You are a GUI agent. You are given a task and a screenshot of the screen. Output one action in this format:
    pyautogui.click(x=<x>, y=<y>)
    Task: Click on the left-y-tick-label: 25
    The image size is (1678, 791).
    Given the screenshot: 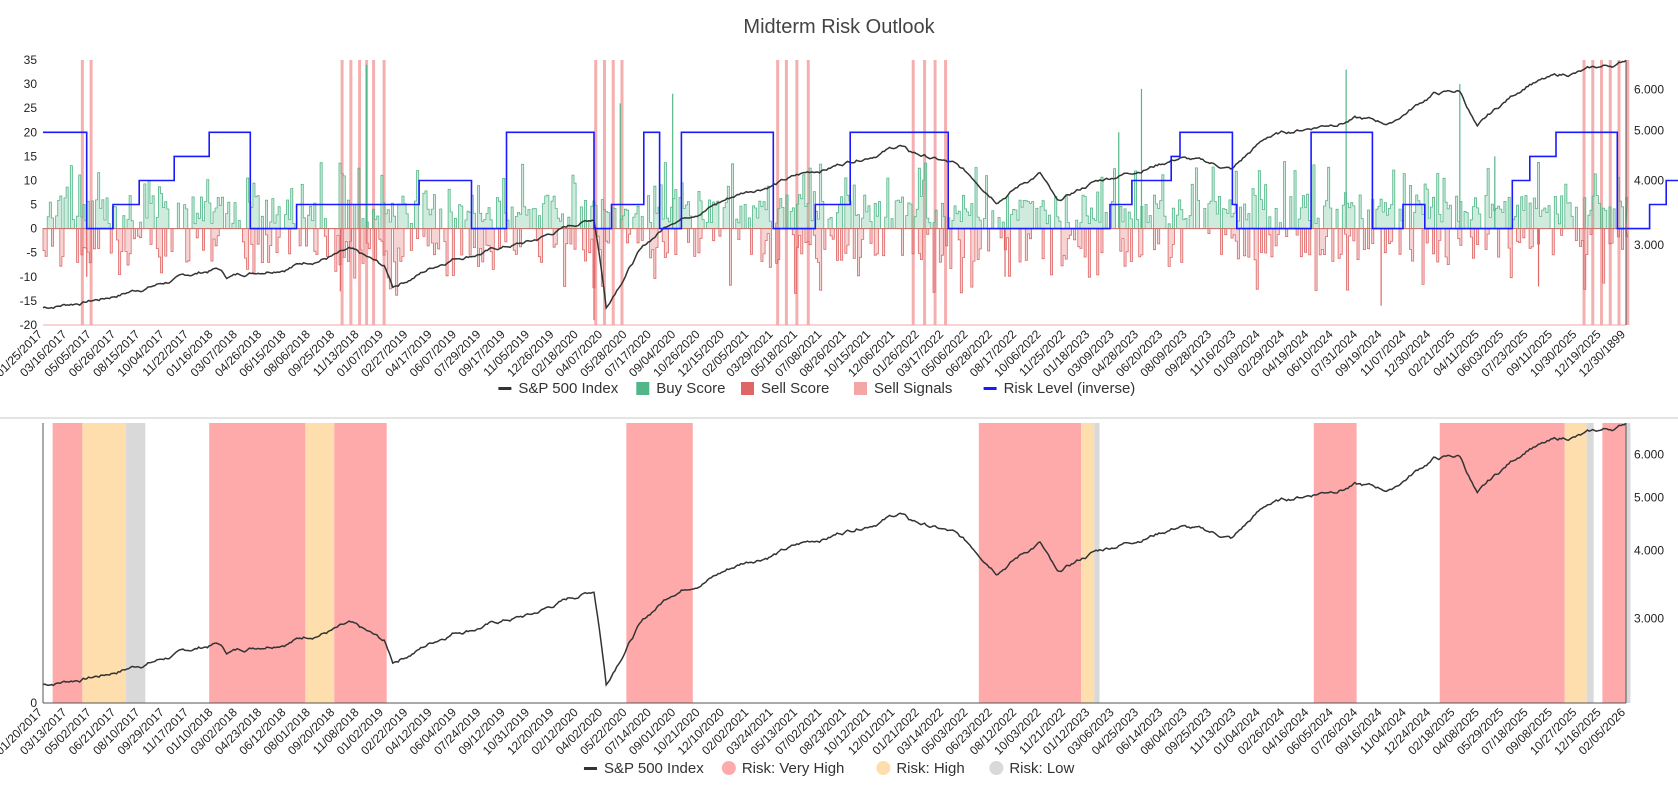 What is the action you would take?
    pyautogui.click(x=31, y=108)
    